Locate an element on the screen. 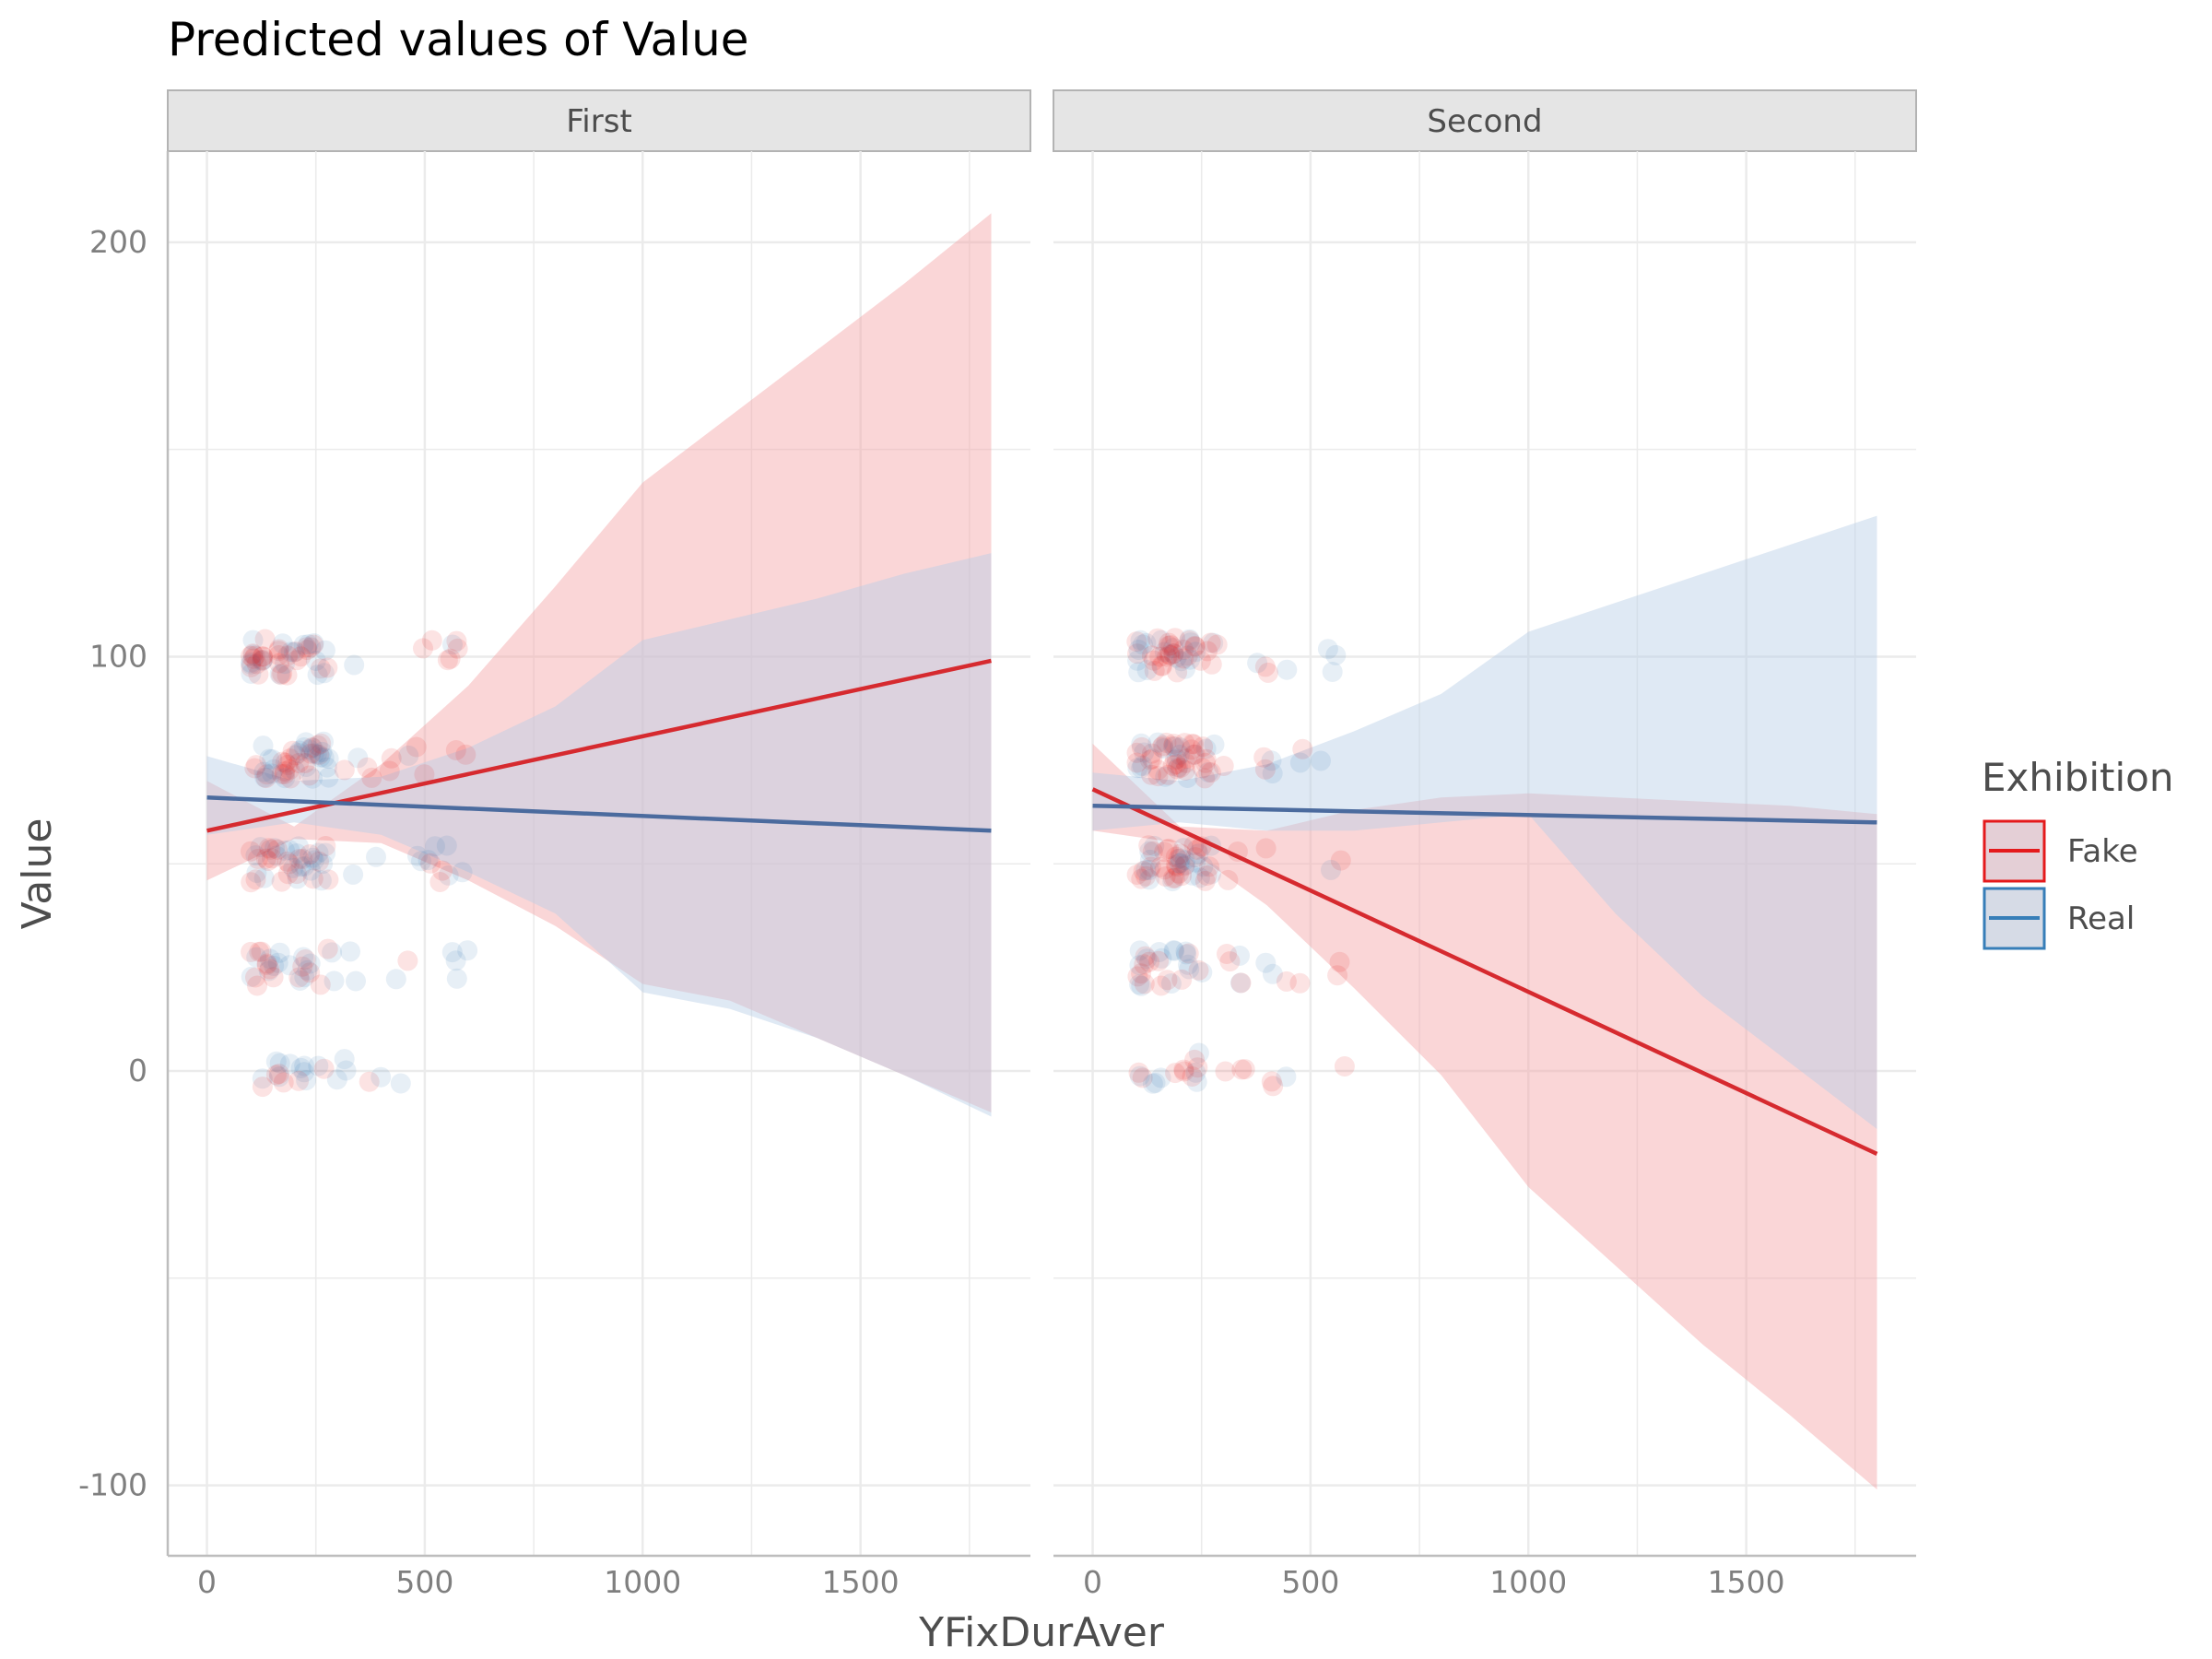  strip-label-second: Second is located at coordinates (1484, 121).